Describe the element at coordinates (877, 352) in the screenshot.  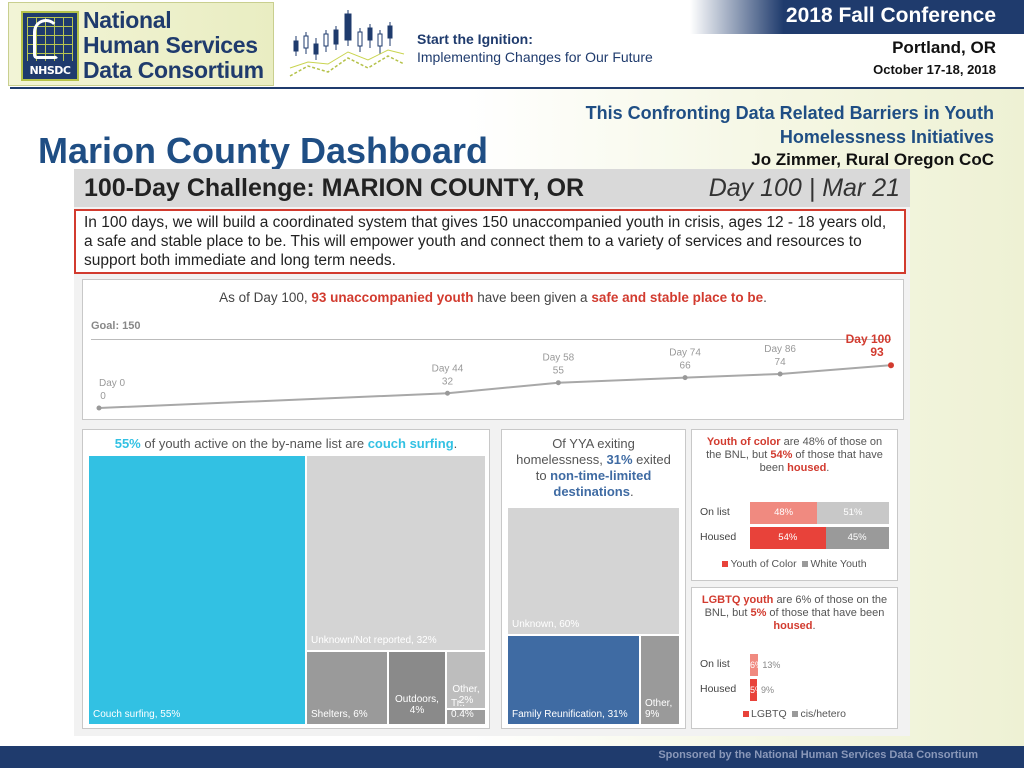
I see `progress-value-label: 93` at that location.